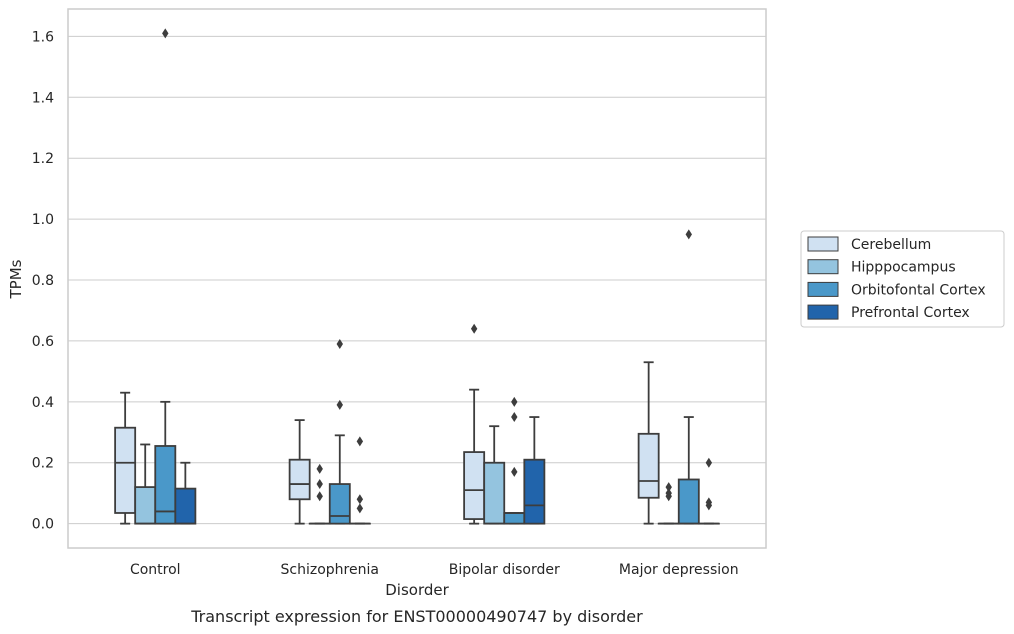 The width and height of the screenshot is (1014, 634). What do you see at coordinates (43, 98) in the screenshot?
I see `y-tick-label: 1.4` at bounding box center [43, 98].